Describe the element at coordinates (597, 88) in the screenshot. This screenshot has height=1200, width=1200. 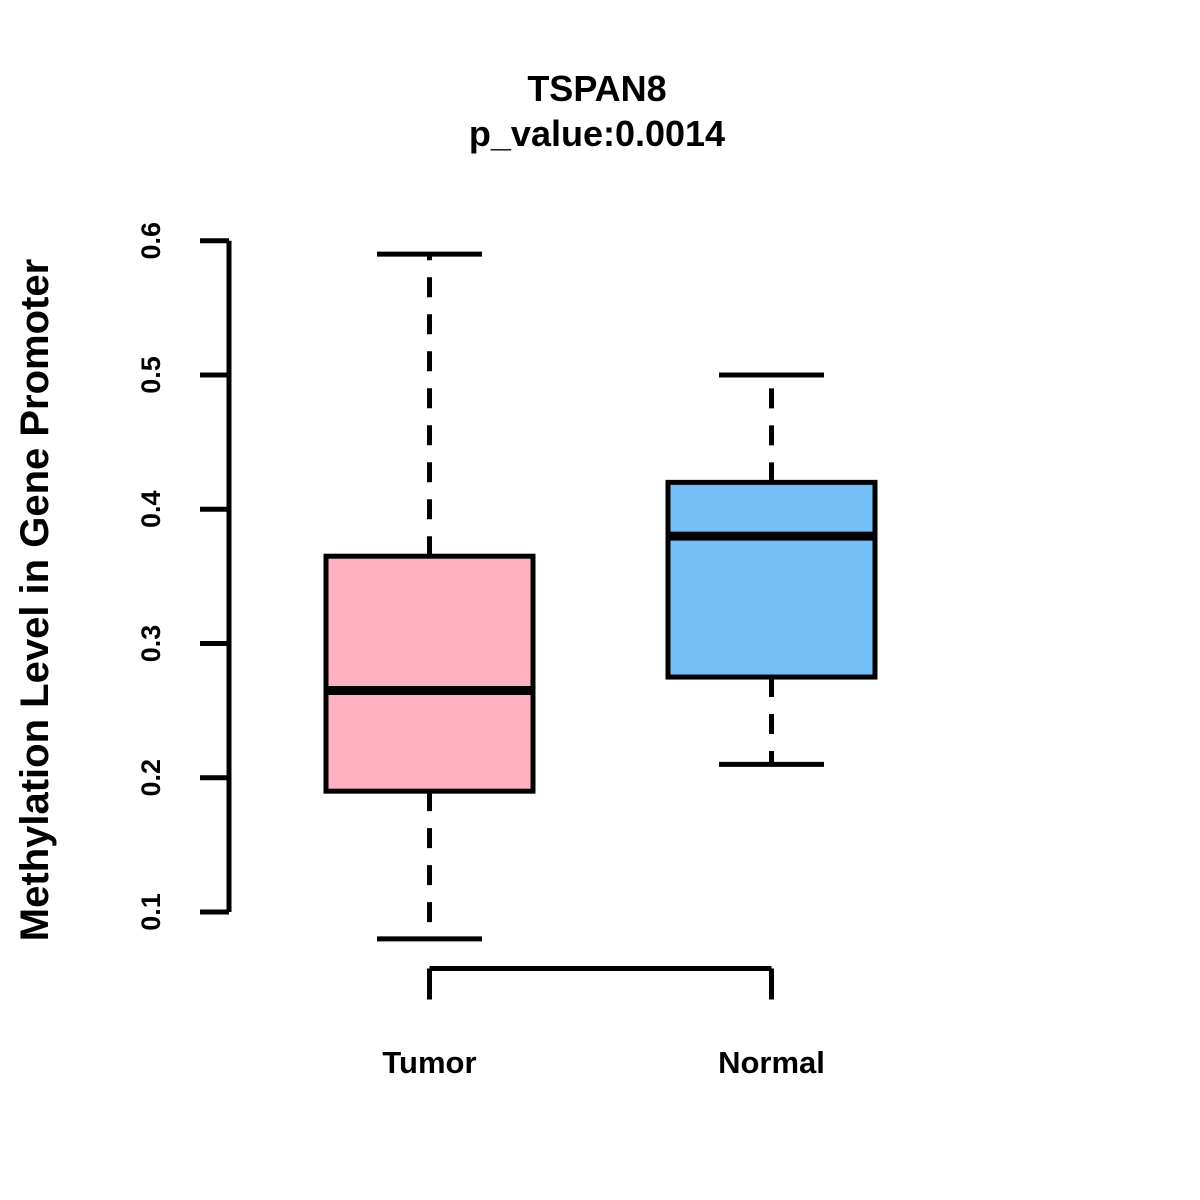
I see `chart-title: TSPAN8` at that location.